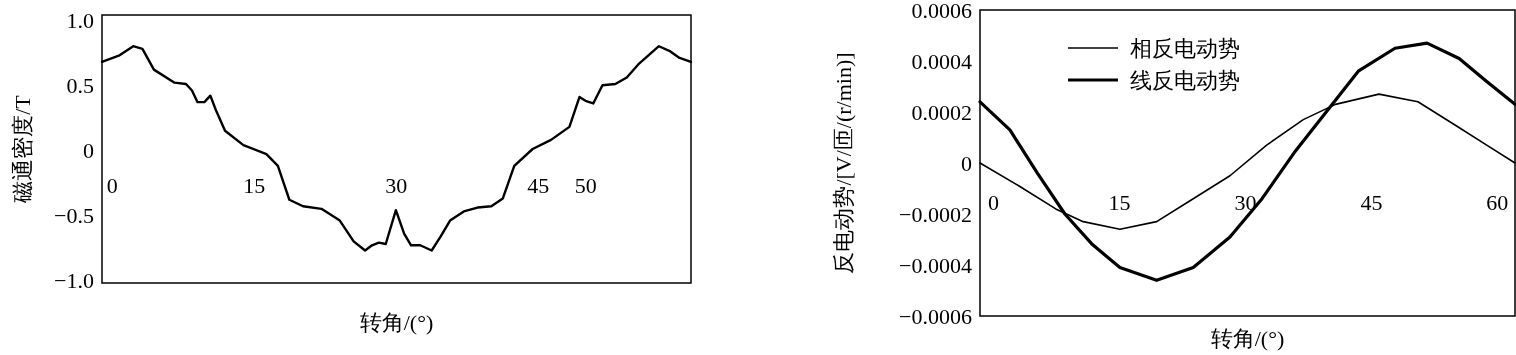  I want to click on y-tick-label: 0.5, so click(80, 85).